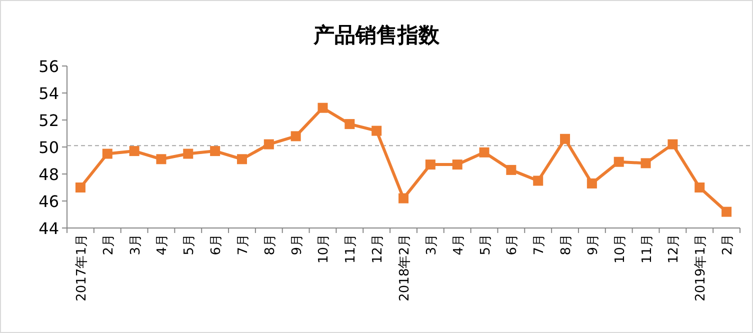 The width and height of the screenshot is (753, 333). I want to click on y-tick-label: 50, so click(48, 147).